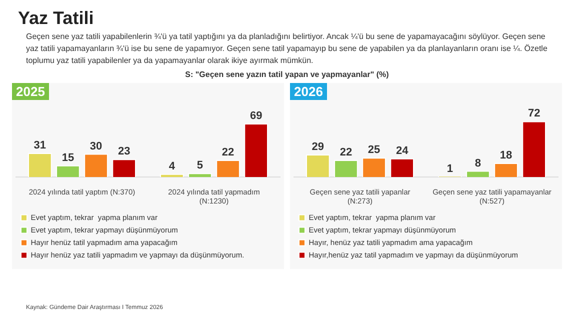  Describe the element at coordinates (534, 114) in the screenshot. I see `data-label: 72` at that location.